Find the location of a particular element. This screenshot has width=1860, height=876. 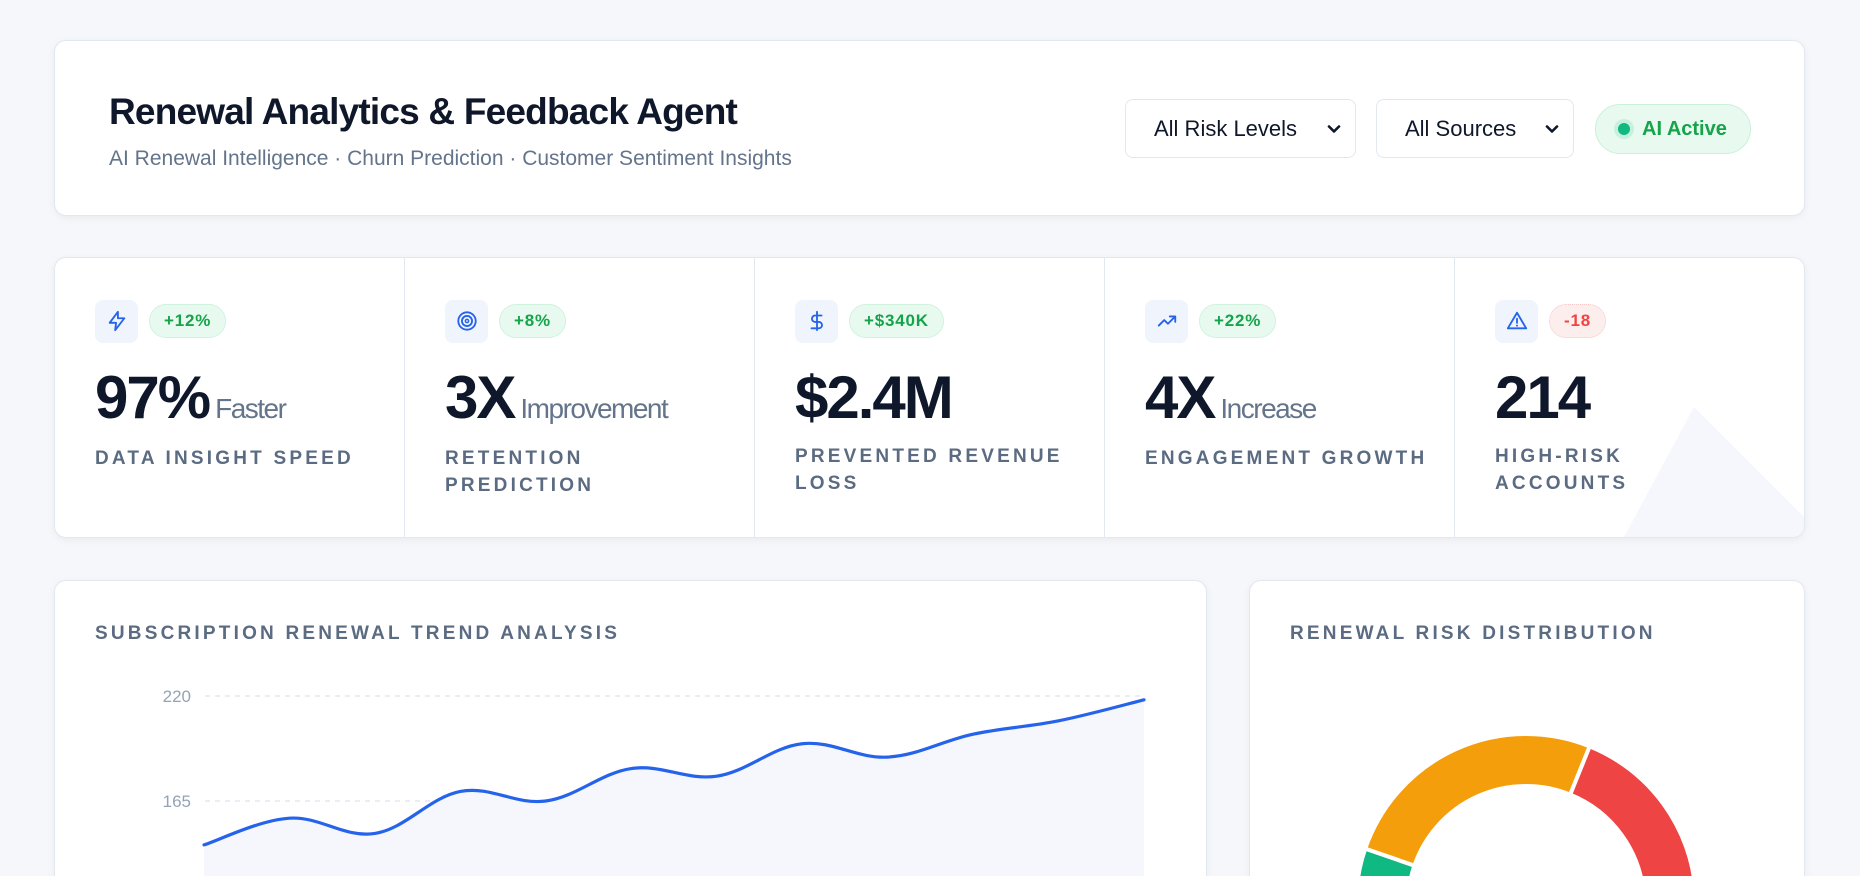

kpi-delta-badge: -18 is located at coordinates (1577, 321).